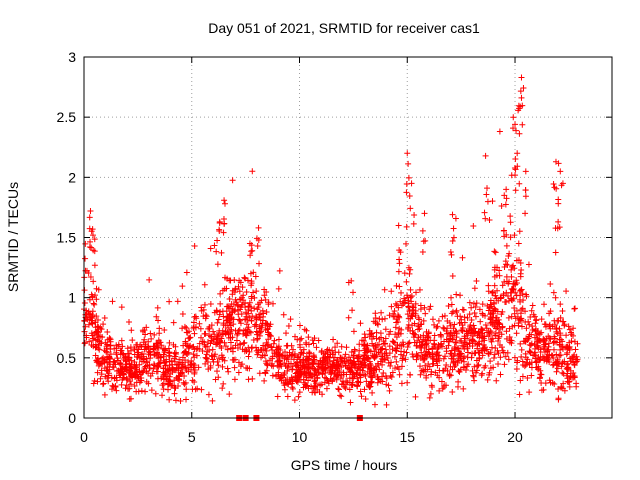 Image resolution: width=640 pixels, height=480 pixels. Describe the element at coordinates (407, 437) in the screenshot. I see `x-tick-label: 15` at that location.